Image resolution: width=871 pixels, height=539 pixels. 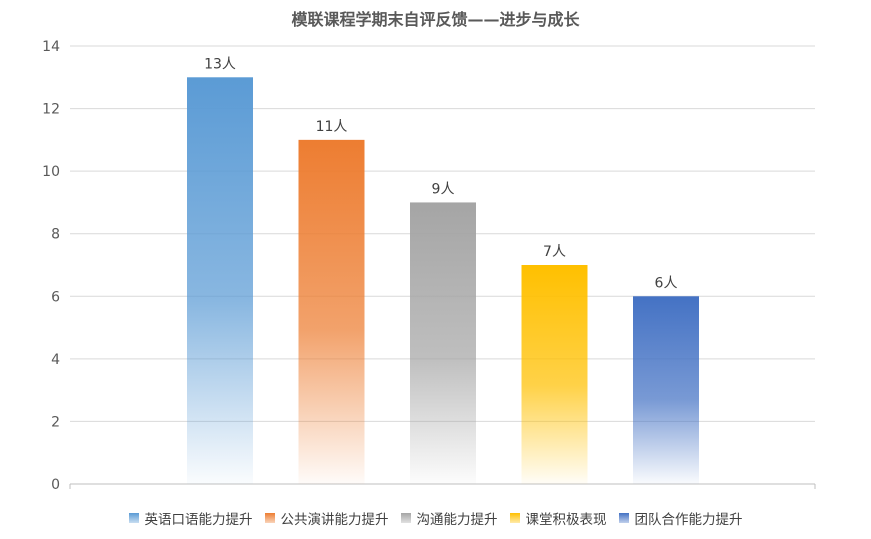 What do you see at coordinates (55, 235) in the screenshot?
I see `y-tick-label: 8` at bounding box center [55, 235].